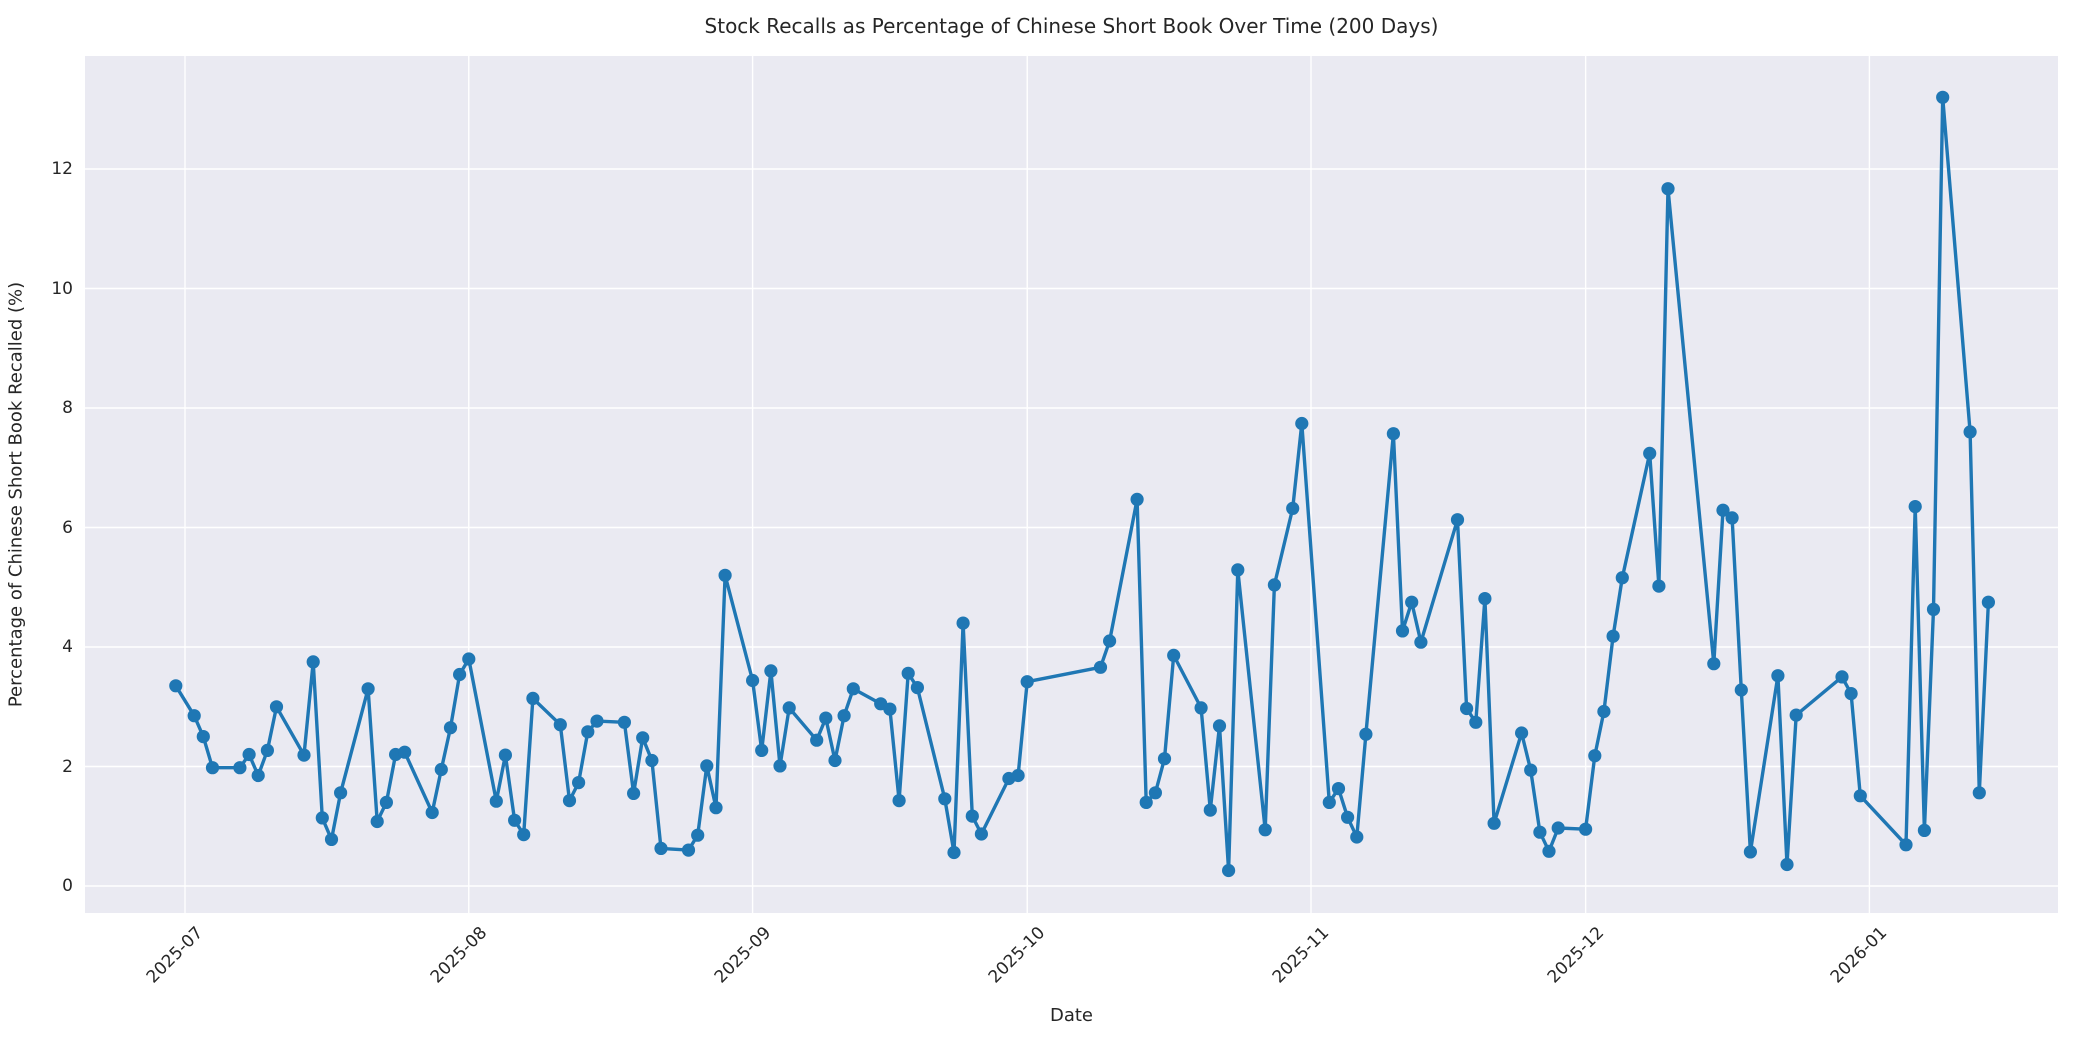 Image resolution: width=2100 pixels, height=1050 pixels. Describe the element at coordinates (458, 955) in the screenshot. I see `x-tick-label: 2025-08` at that location.